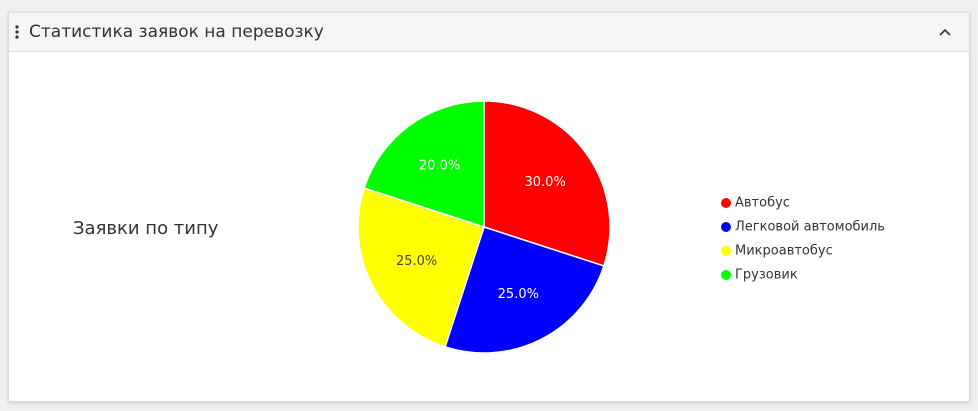 Image resolution: width=978 pixels, height=411 pixels. What do you see at coordinates (810, 227) in the screenshot?
I see `legend-label: Легковой автомобиль` at bounding box center [810, 227].